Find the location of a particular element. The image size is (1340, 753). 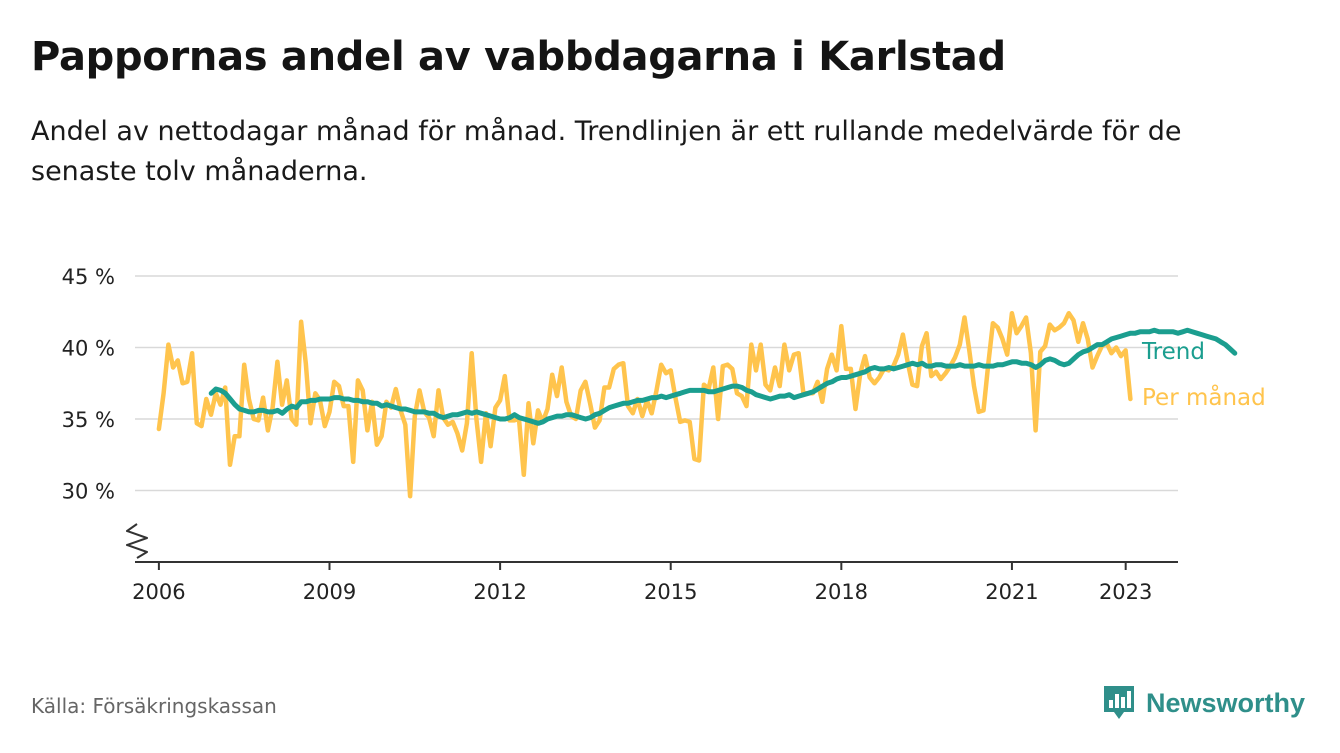

brand-name: Newsworthy is located at coordinates (1226, 702).